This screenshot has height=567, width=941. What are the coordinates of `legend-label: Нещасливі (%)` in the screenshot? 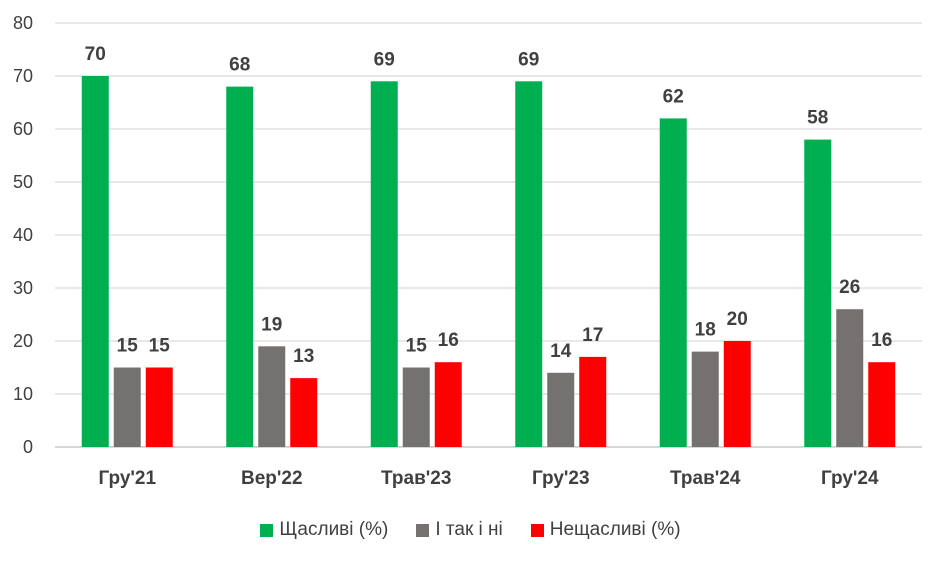 It's located at (615, 529).